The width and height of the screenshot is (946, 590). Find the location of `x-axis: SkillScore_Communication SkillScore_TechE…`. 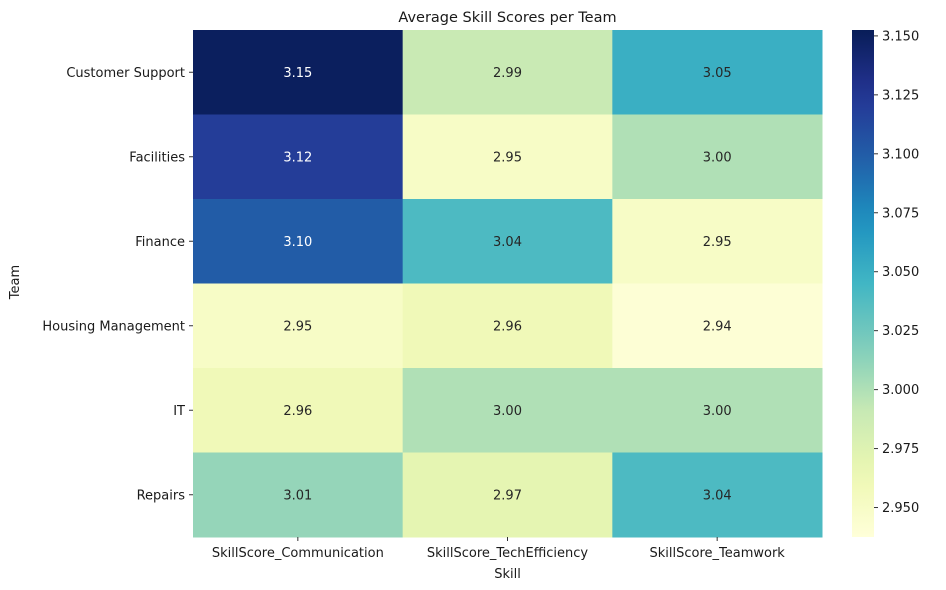

x-axis: SkillScore_Communication SkillScore_TechE… is located at coordinates (498, 549).